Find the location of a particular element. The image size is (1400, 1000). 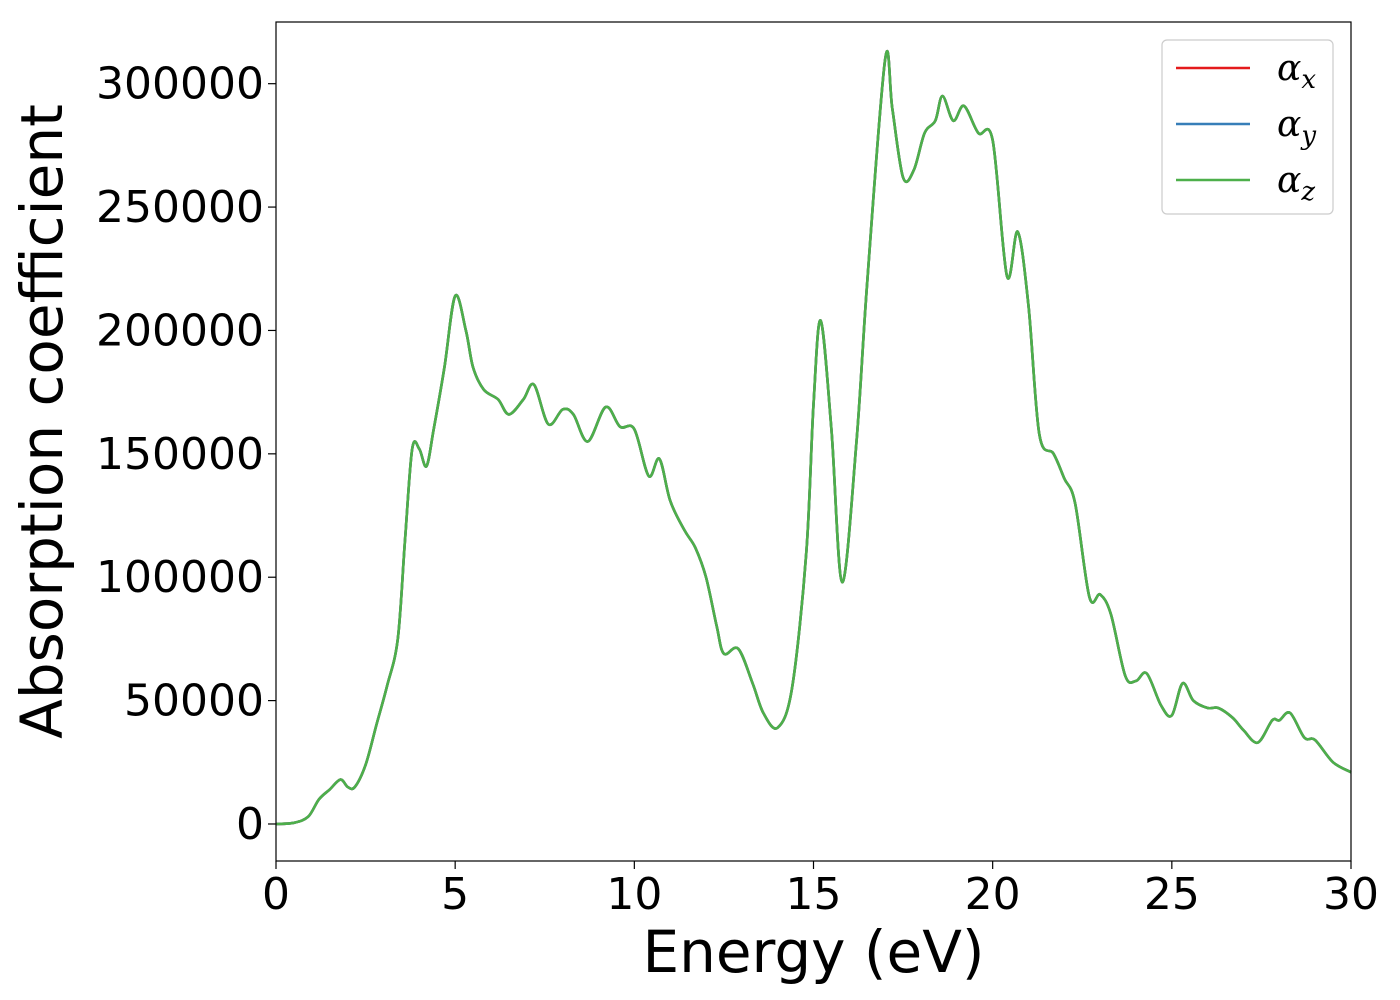

y-tick-label: 300000 is located at coordinates (180, 84).